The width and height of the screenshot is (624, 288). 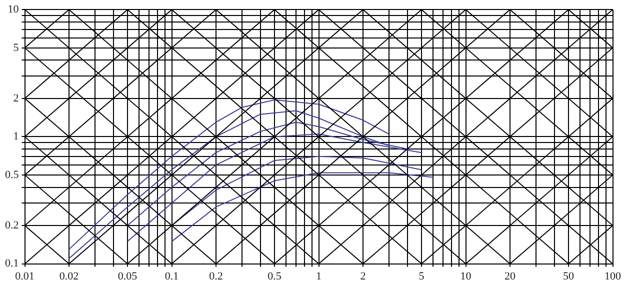 What do you see at coordinates (69, 276) in the screenshot?
I see `x-tick-label: 0.02` at bounding box center [69, 276].